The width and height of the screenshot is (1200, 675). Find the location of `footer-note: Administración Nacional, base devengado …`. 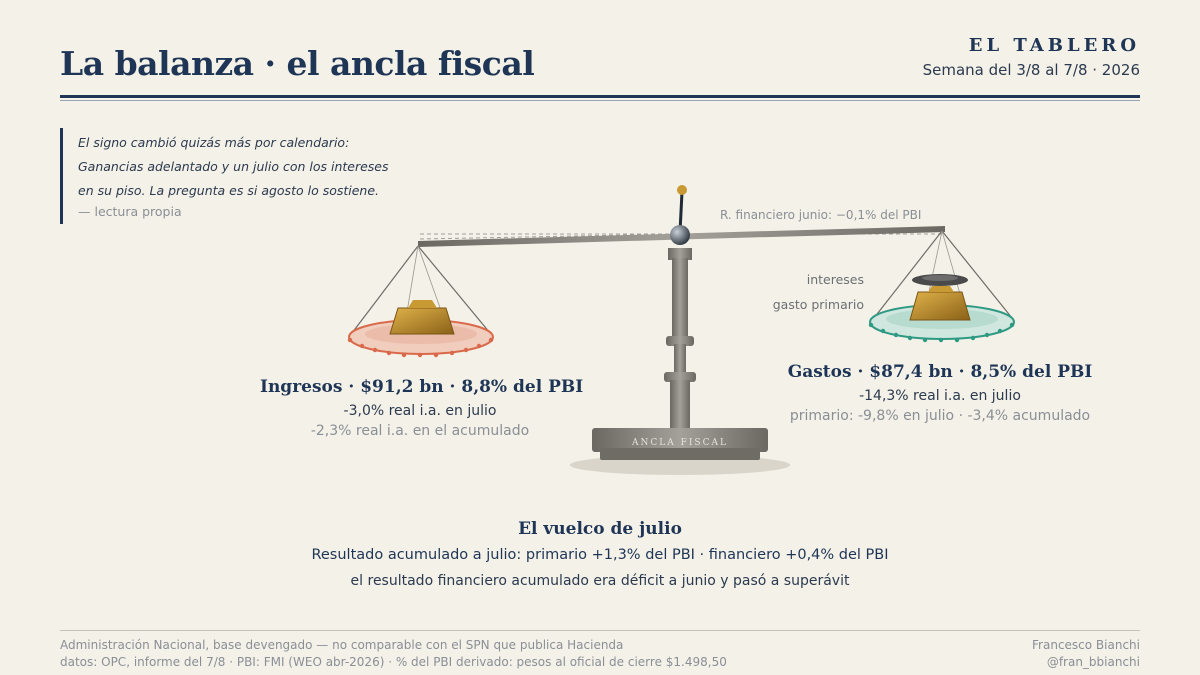

footer-note: Administración Nacional, base devengado … is located at coordinates (342, 645).